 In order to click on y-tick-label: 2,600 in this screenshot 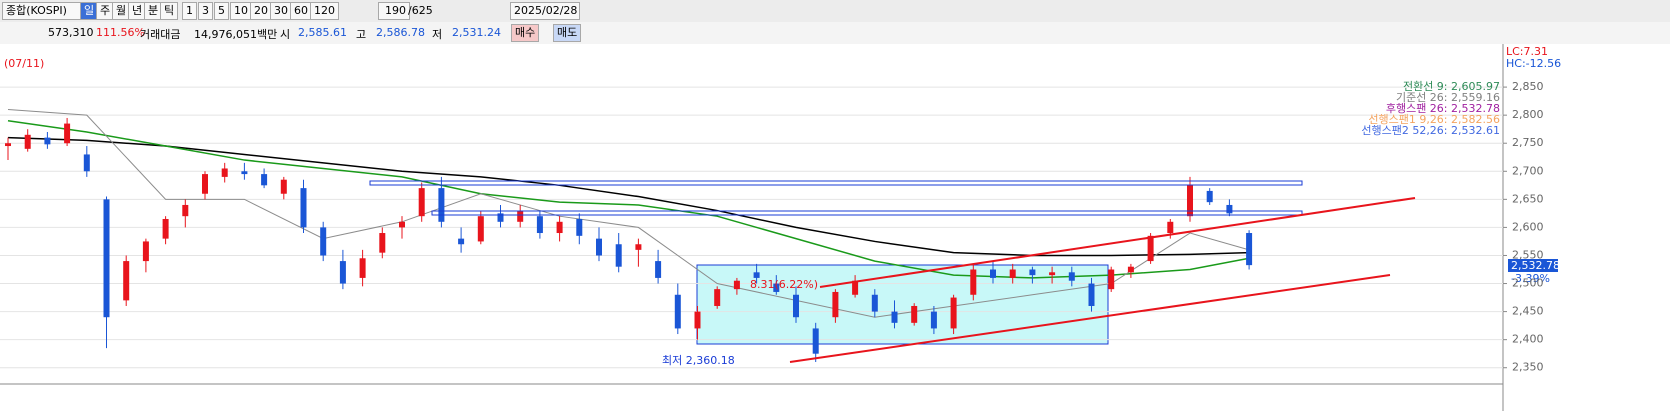, I will do `click(1528, 226)`.